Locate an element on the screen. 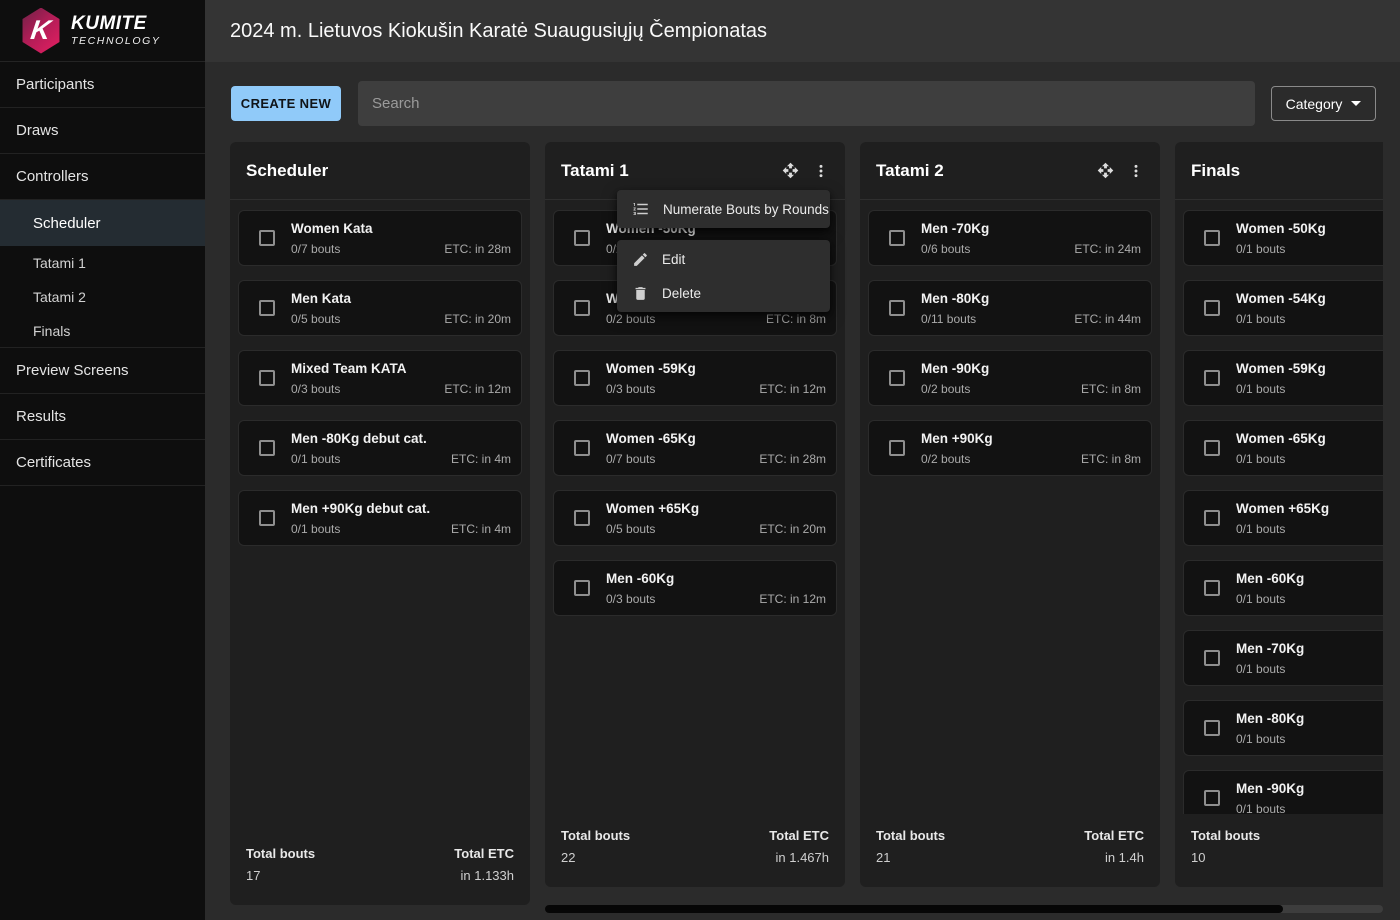 This screenshot has width=1400, height=920. sidebar-item-scheduler: Scheduler is located at coordinates (102, 223).